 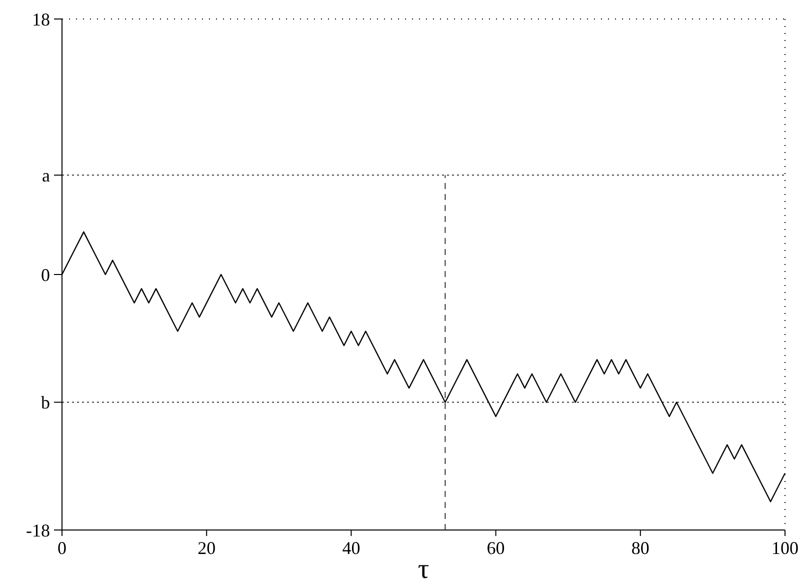 What do you see at coordinates (495, 548) in the screenshot?
I see `x-tick-label: 60` at bounding box center [495, 548].